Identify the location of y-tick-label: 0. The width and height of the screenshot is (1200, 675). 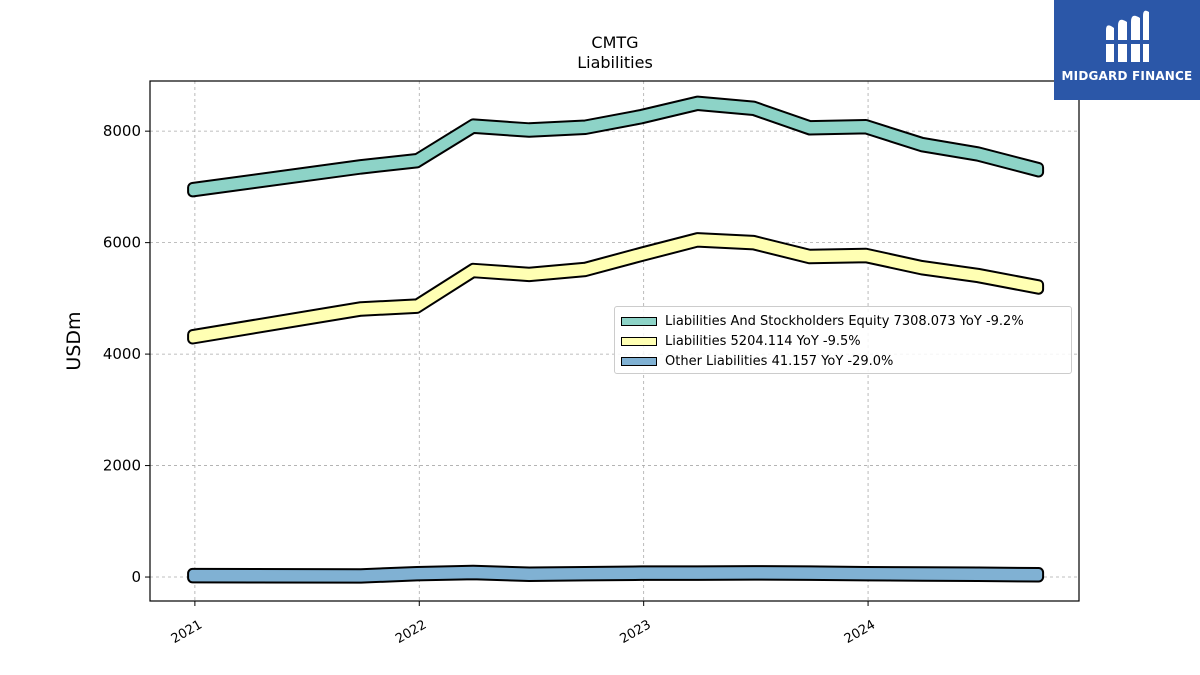
(136, 577).